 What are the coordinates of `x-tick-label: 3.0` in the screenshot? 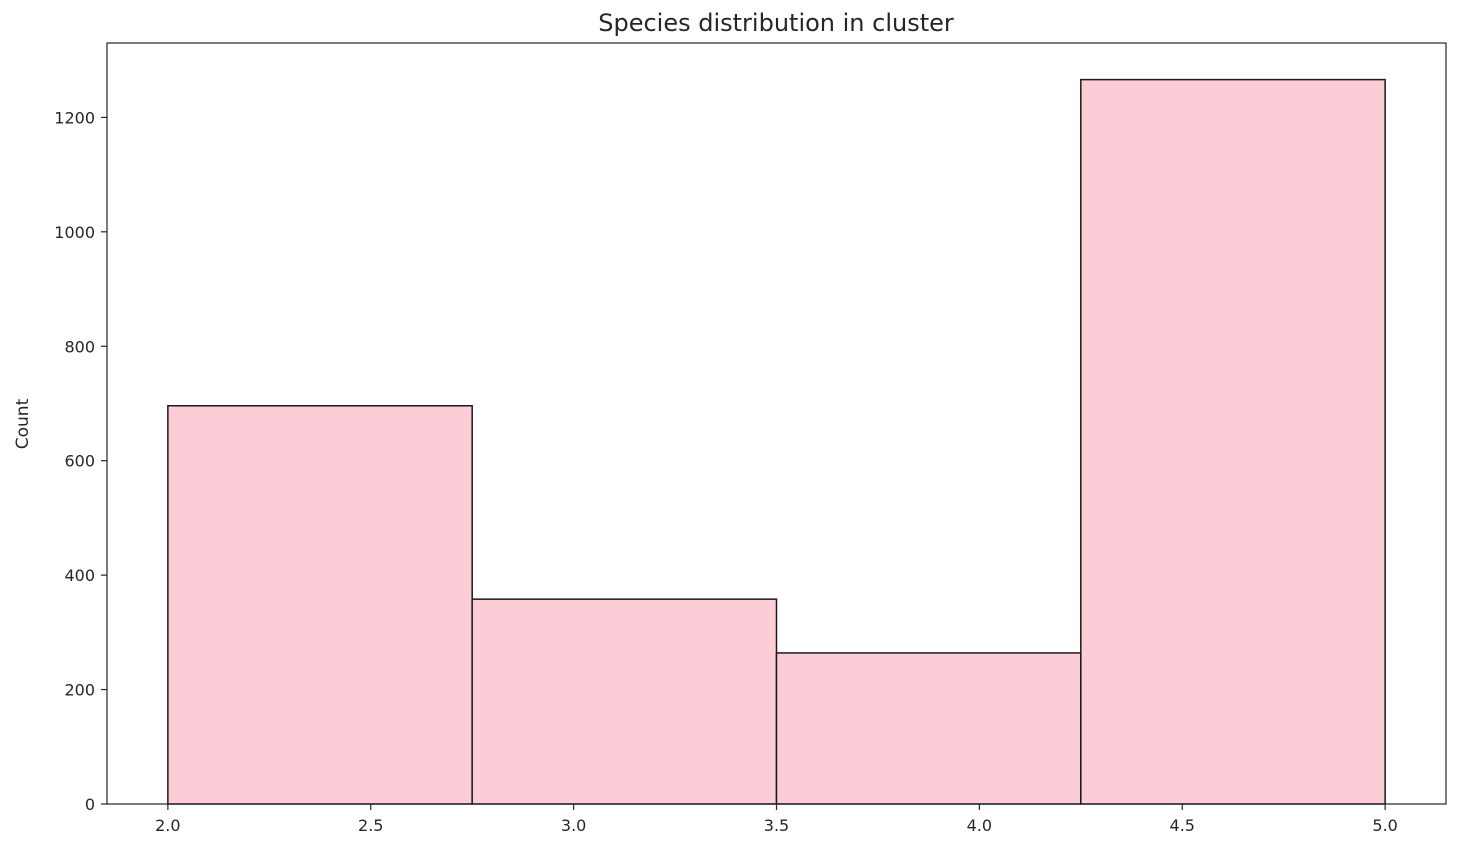 It's located at (573, 825).